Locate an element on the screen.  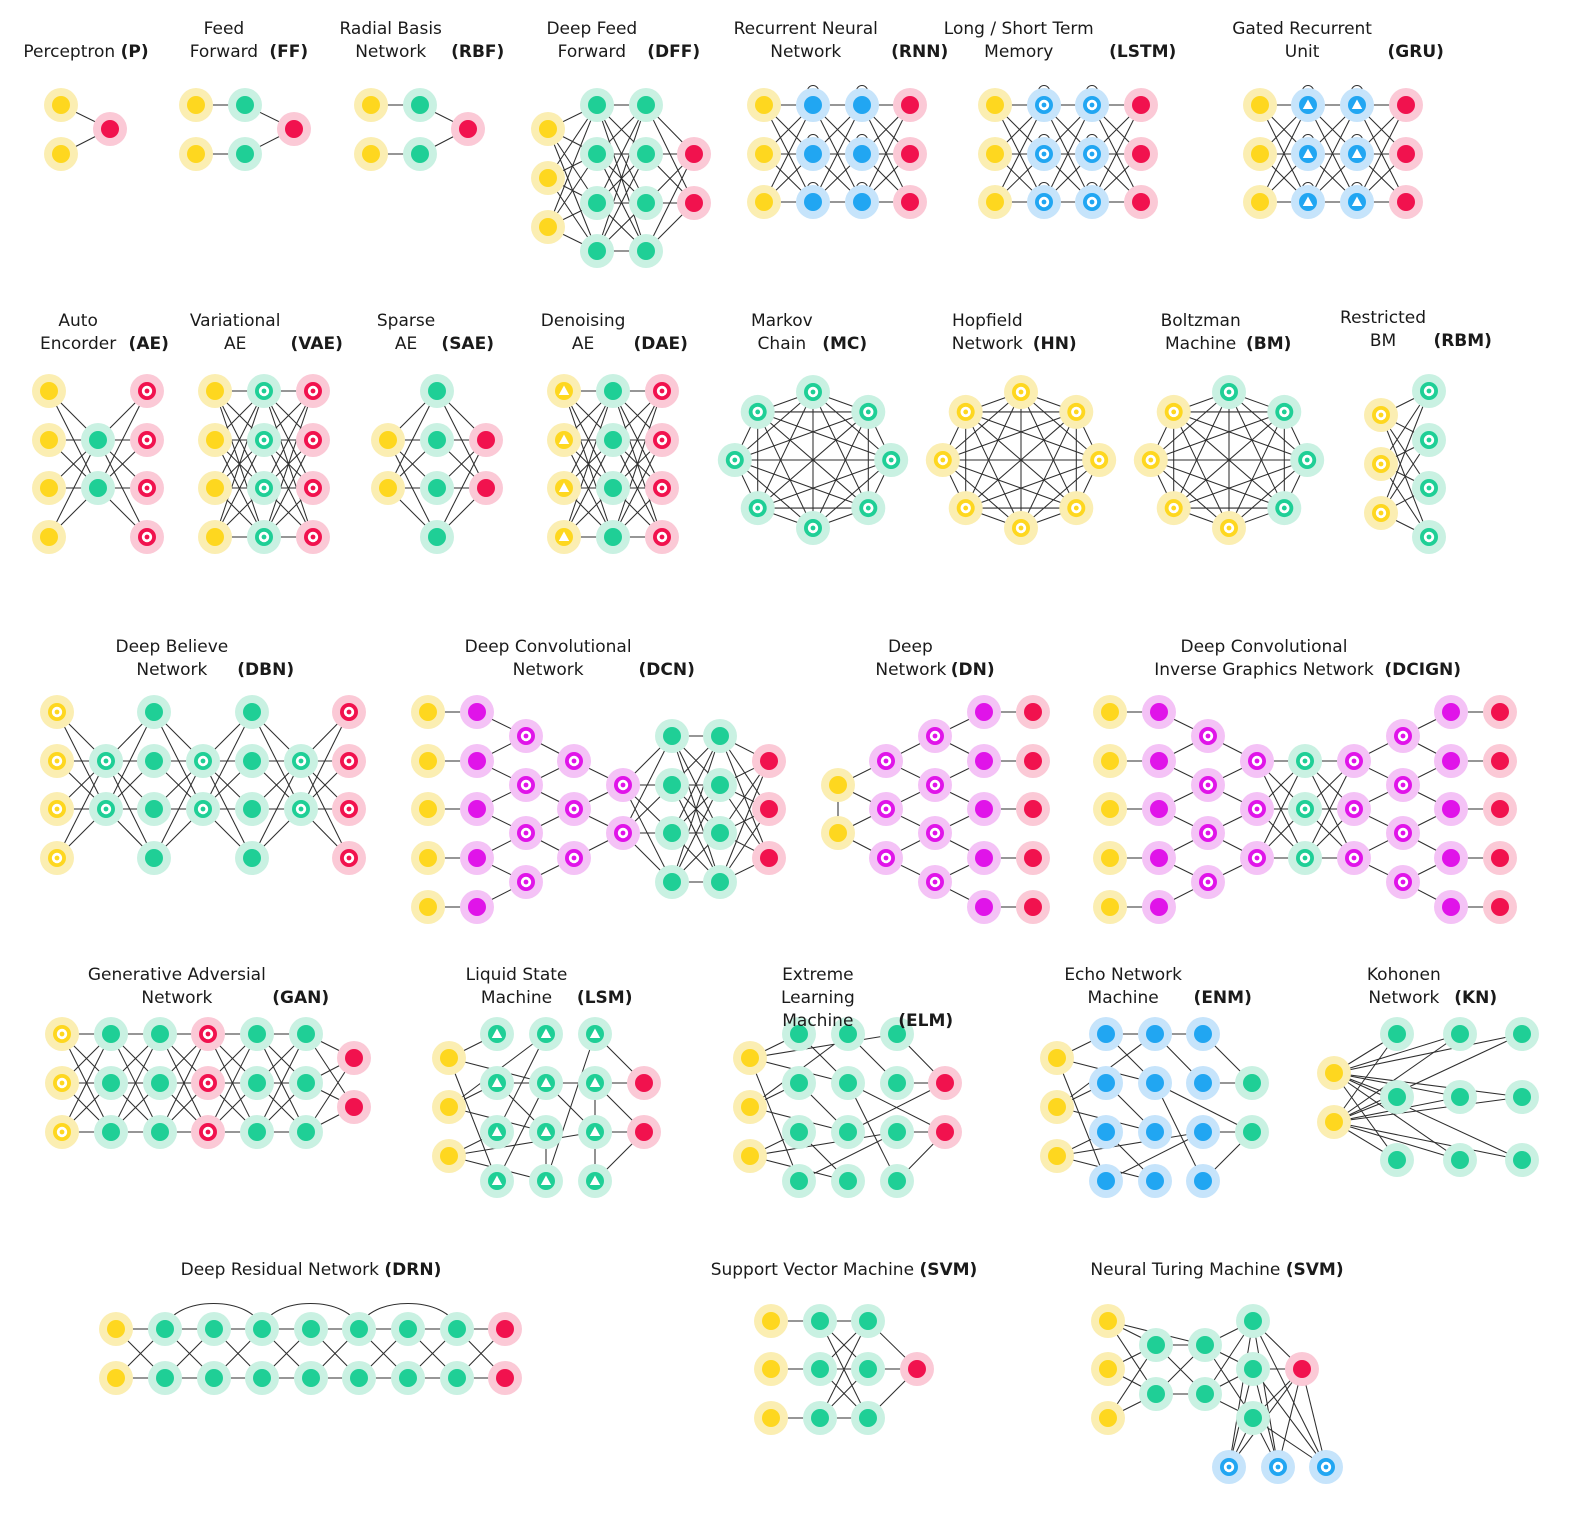
label-gan: Generative Adversial Network (GAN) is located at coordinates (208, 987).